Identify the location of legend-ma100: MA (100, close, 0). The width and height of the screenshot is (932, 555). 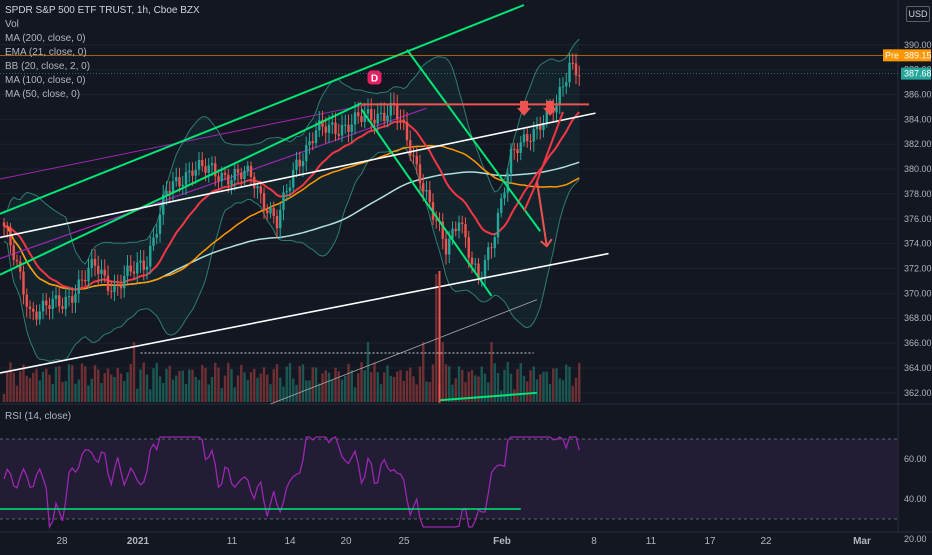
(45, 80).